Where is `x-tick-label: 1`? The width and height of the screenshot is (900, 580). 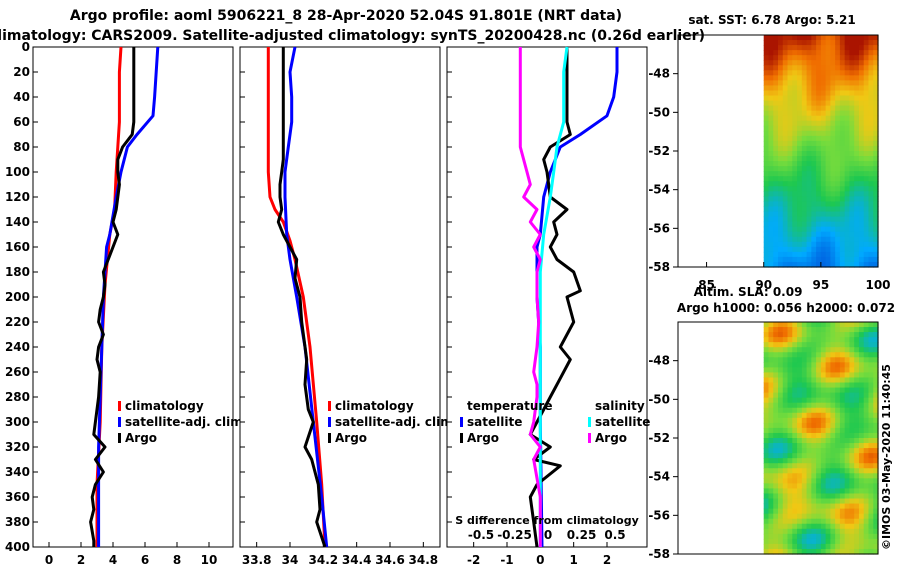 x-tick-label: 1 is located at coordinates (573, 560).